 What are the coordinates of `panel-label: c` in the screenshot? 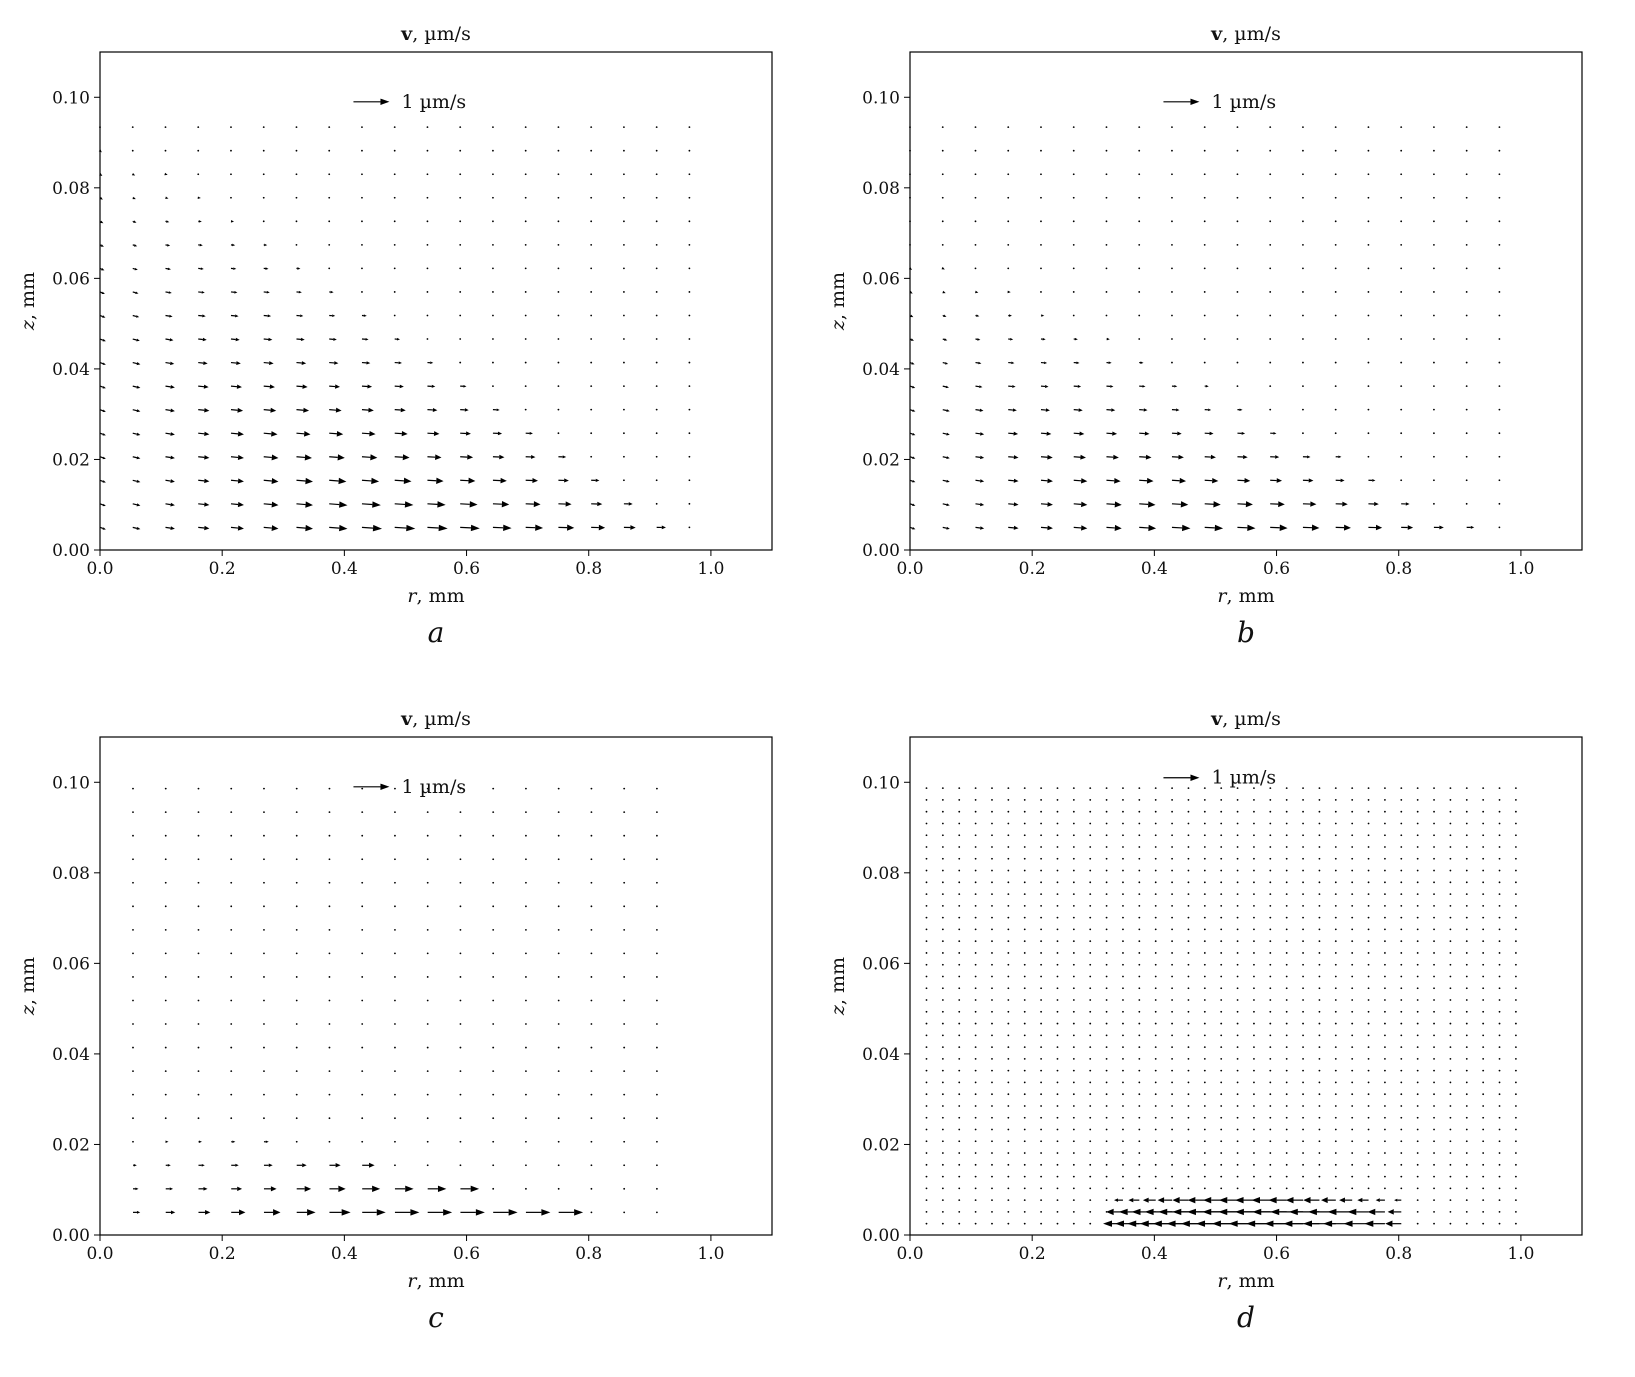 It's located at (436, 1317).